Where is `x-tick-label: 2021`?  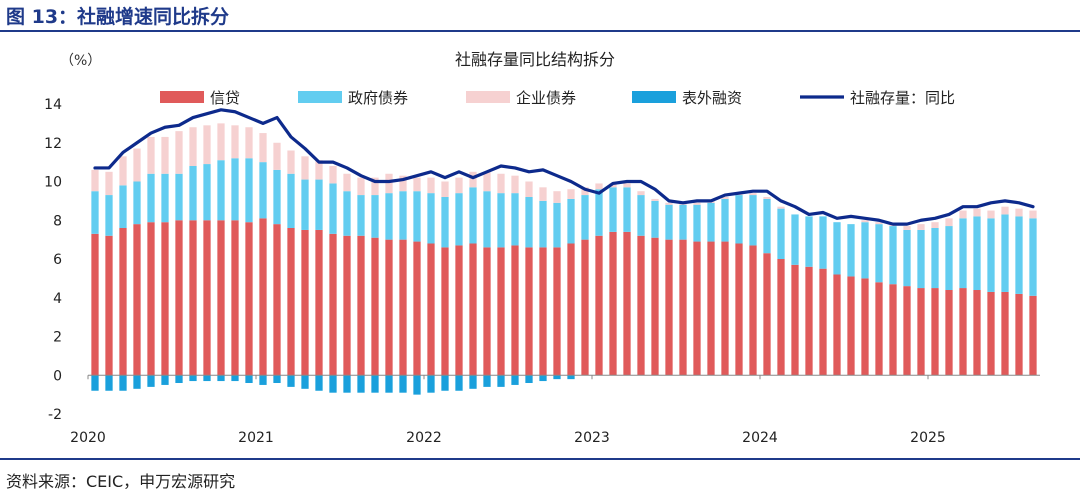
x-tick-label: 2021 is located at coordinates (256, 438).